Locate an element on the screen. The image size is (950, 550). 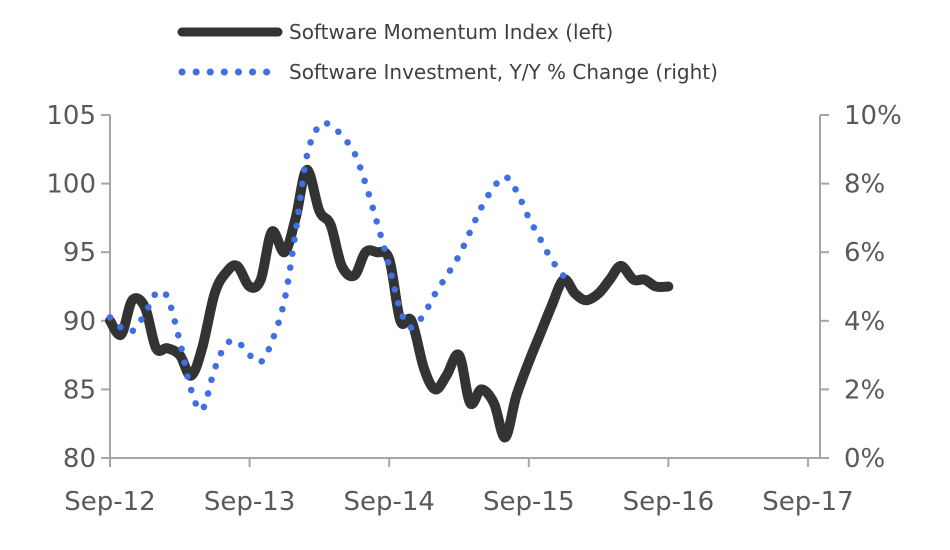
y-right-tick-label: 8% is located at coordinates (864, 185).